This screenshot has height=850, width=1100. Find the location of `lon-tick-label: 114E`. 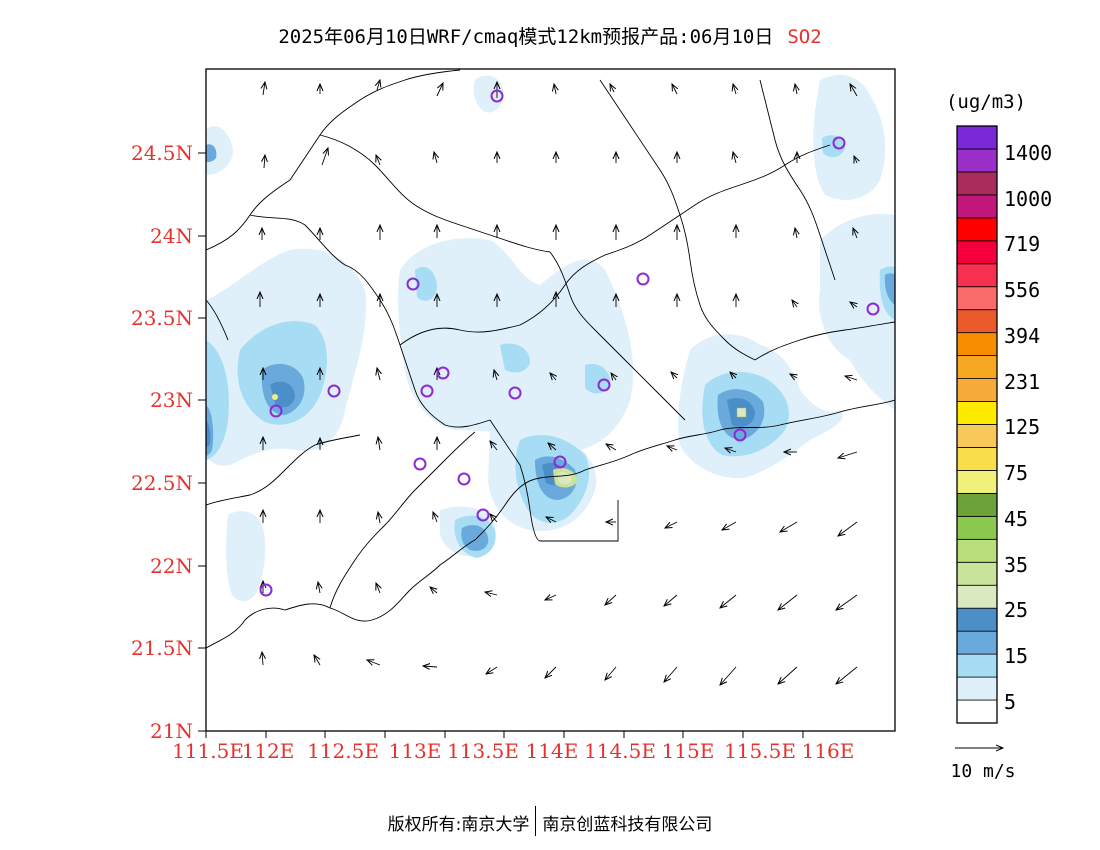

lon-tick-label: 114E is located at coordinates (552, 751).